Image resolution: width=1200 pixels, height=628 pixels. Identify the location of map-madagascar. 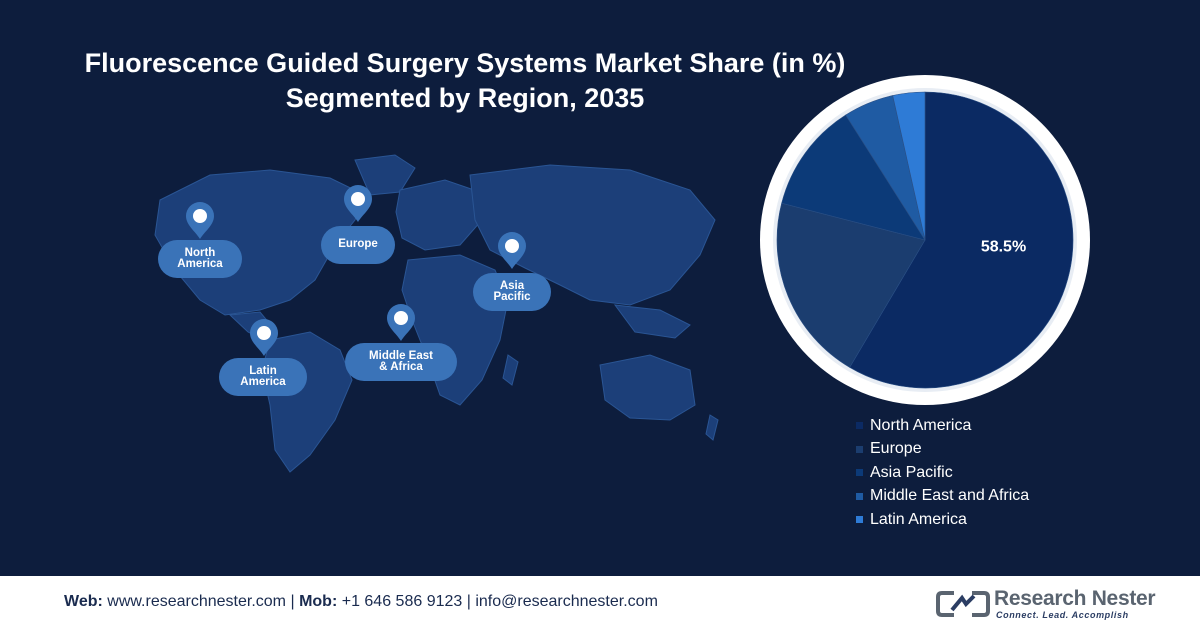
(510, 370).